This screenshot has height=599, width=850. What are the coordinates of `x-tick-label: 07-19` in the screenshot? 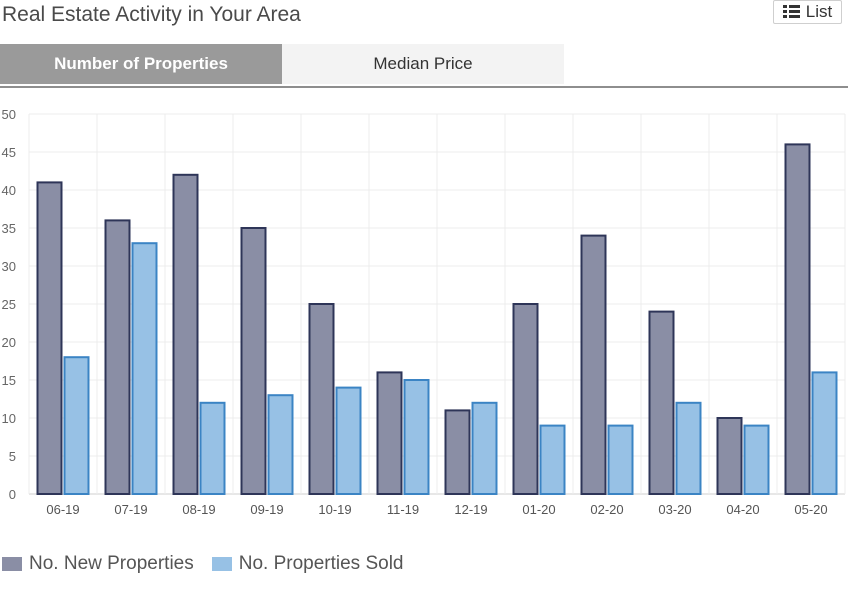 It's located at (130, 509).